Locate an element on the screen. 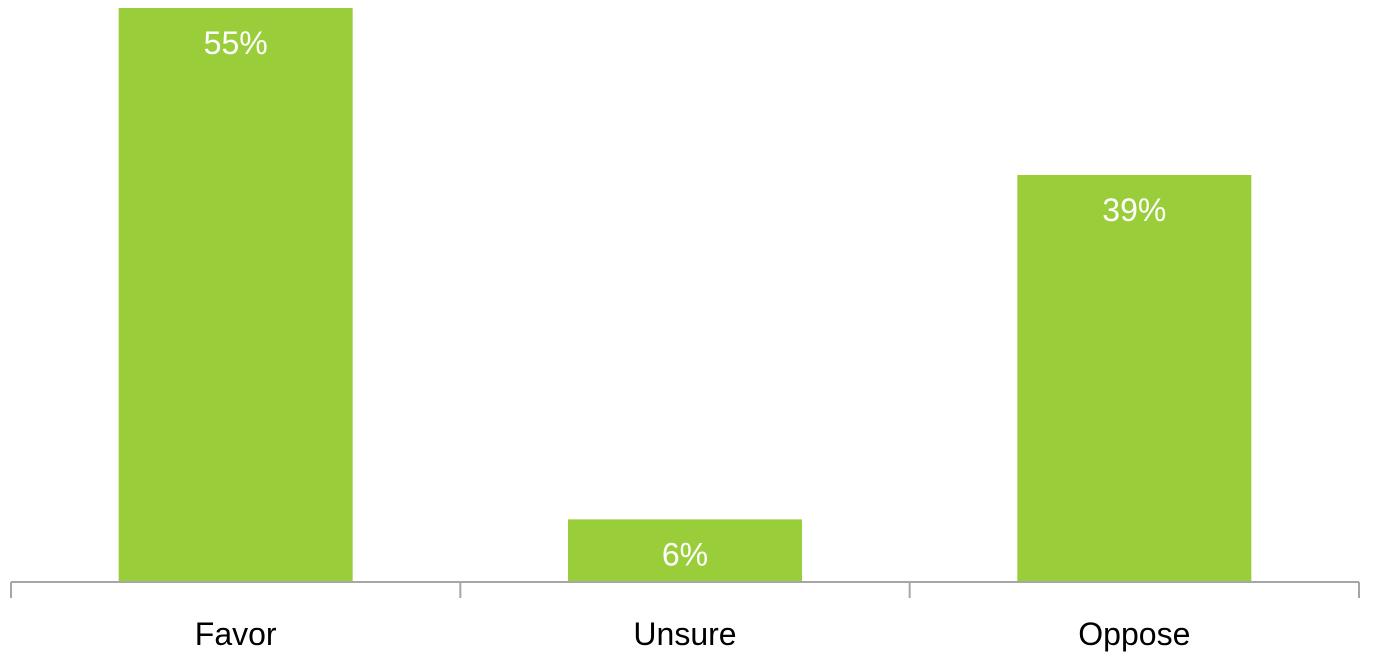 This screenshot has width=1373, height=653. category-label-unsure: Unsure is located at coordinates (684, 634).